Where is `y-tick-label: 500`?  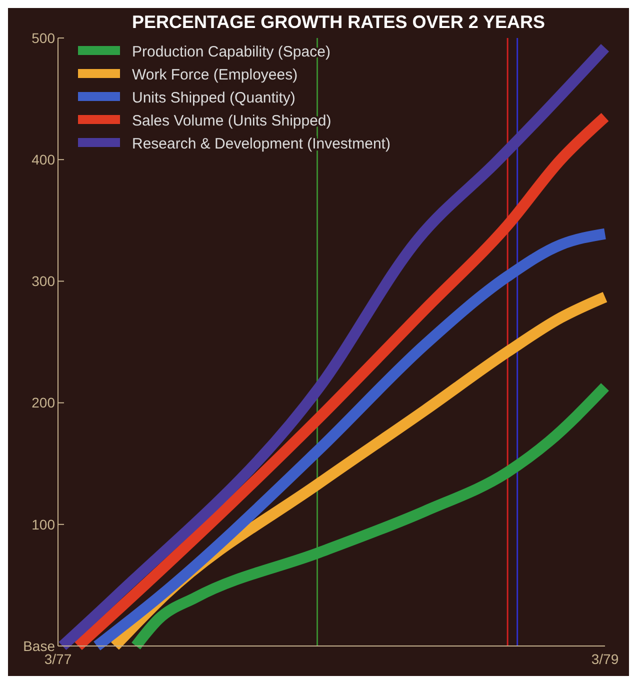 y-tick-label: 500 is located at coordinates (44, 38).